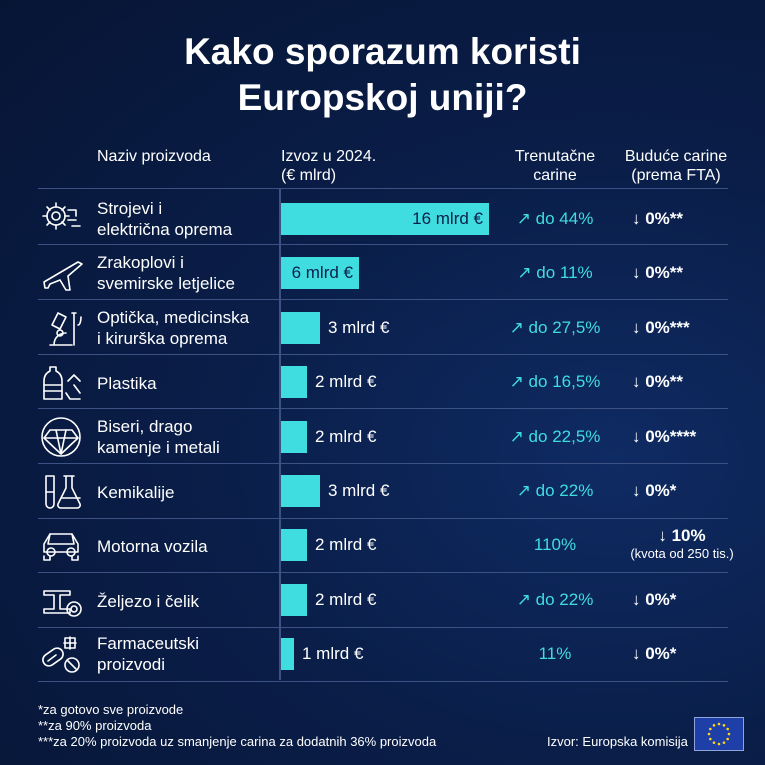  What do you see at coordinates (382, 51) in the screenshot?
I see `title-line-1: Kako sporazum koristi` at bounding box center [382, 51].